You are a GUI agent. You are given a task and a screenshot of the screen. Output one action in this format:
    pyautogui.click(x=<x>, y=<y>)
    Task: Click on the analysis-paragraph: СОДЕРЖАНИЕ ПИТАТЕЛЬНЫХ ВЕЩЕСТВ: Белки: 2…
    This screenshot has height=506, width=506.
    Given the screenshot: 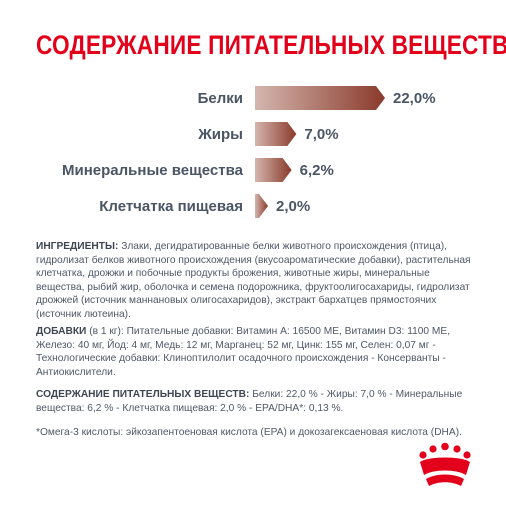 What is the action you would take?
    pyautogui.click(x=256, y=401)
    